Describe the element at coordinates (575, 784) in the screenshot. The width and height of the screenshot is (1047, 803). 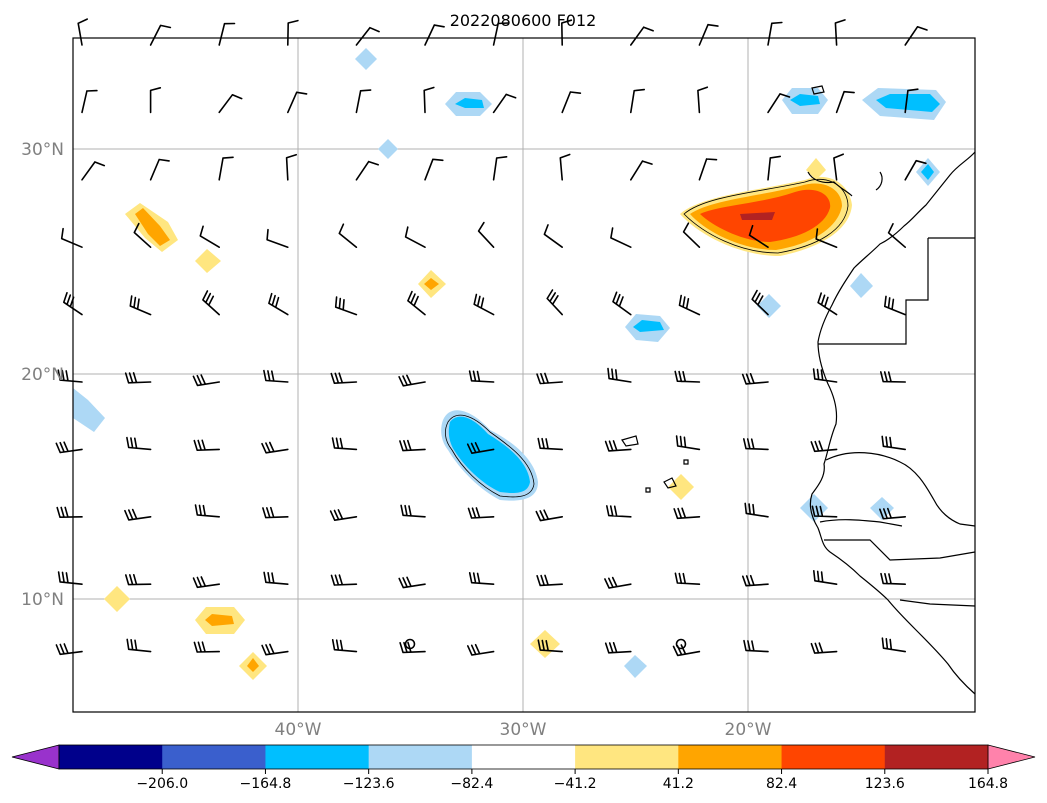
I see `colorbar-tick-label: −41.2` at that location.